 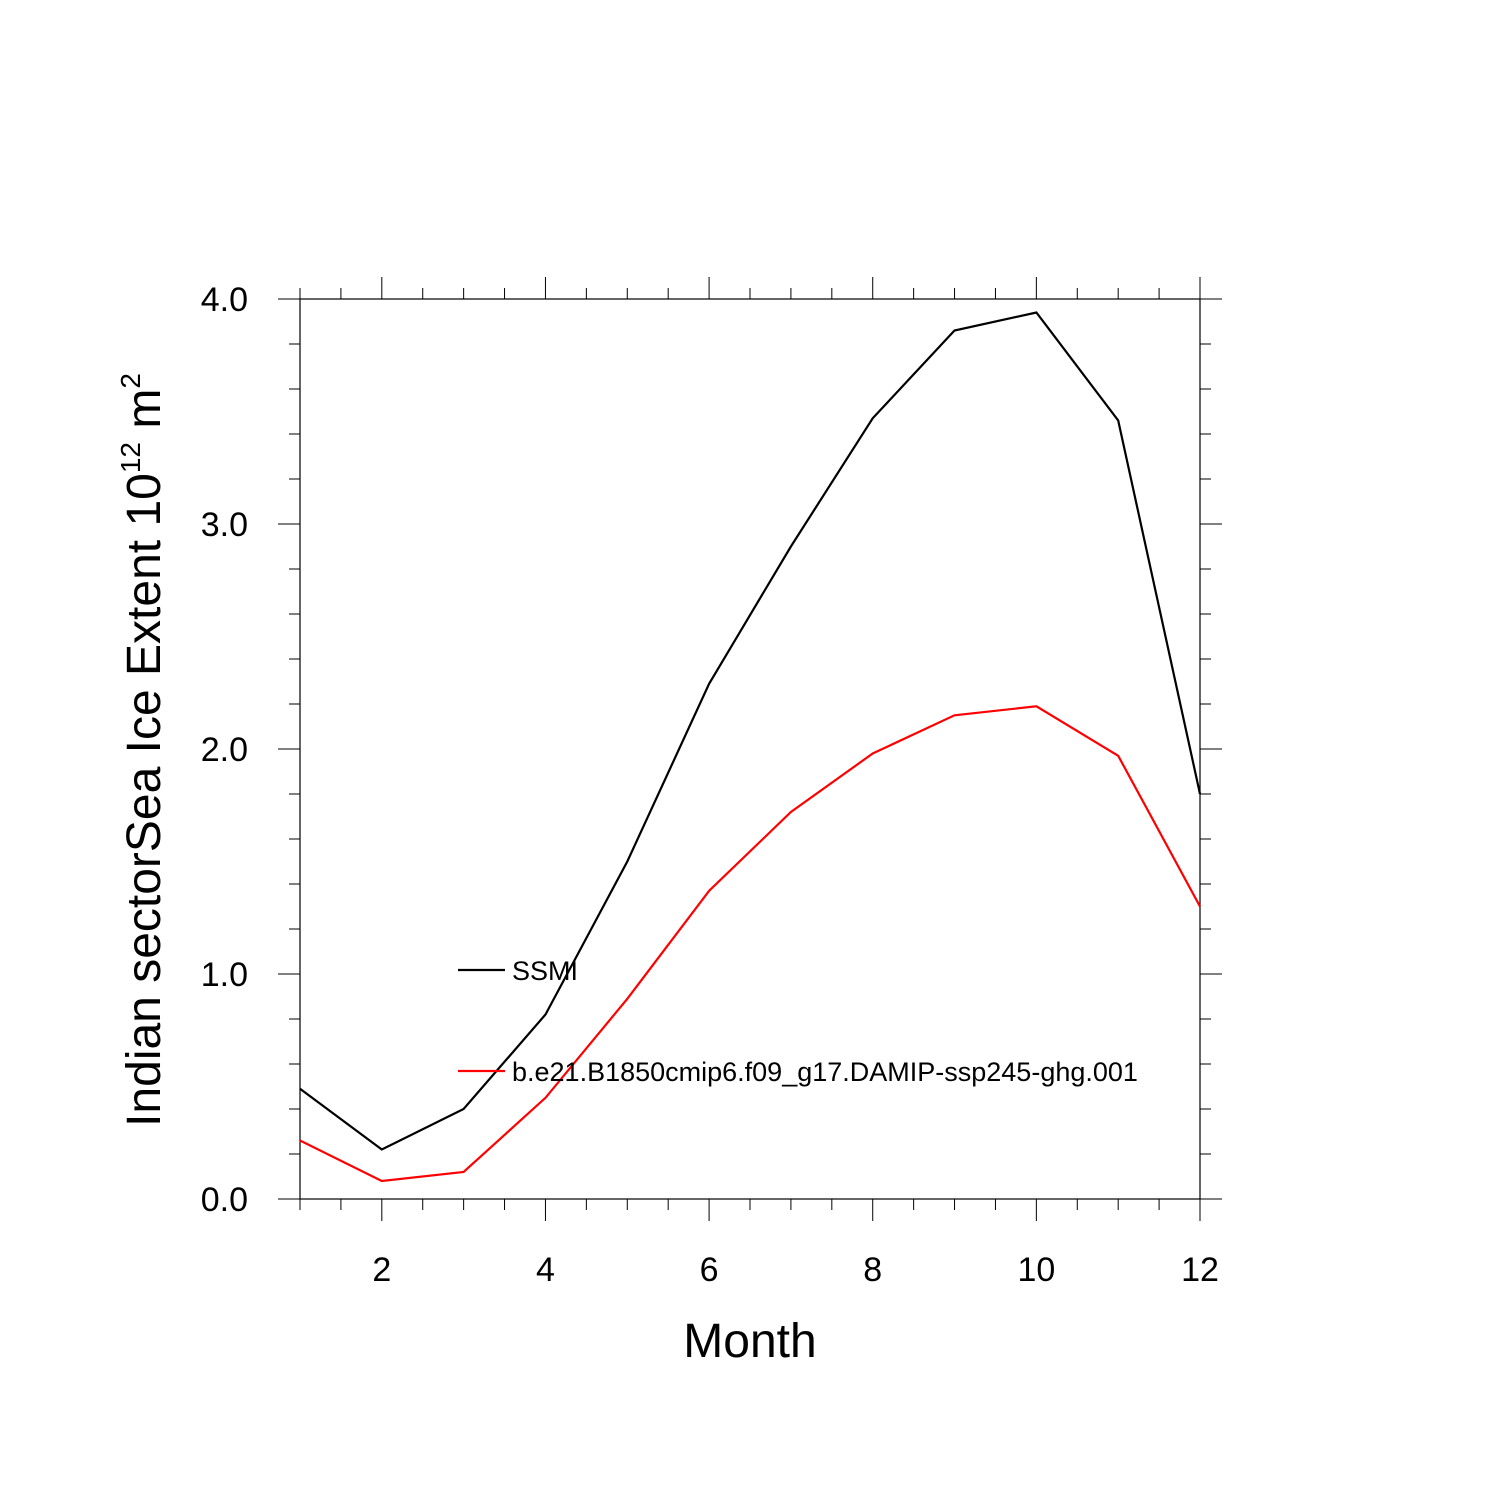 What do you see at coordinates (224, 300) in the screenshot?
I see `y-tick-label: 4.0` at bounding box center [224, 300].